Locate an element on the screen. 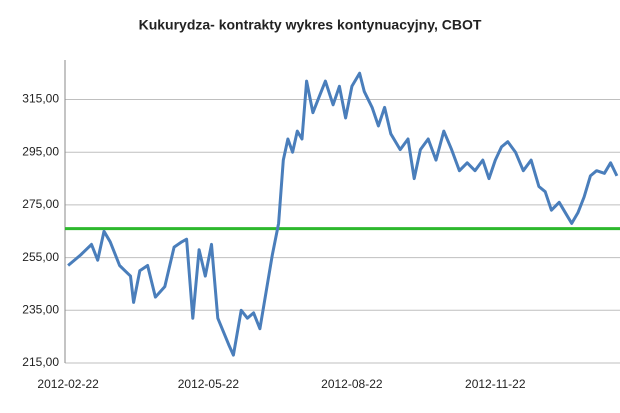 The height and width of the screenshot is (413, 620). y-tick-label: 215,00 is located at coordinates (40, 362).